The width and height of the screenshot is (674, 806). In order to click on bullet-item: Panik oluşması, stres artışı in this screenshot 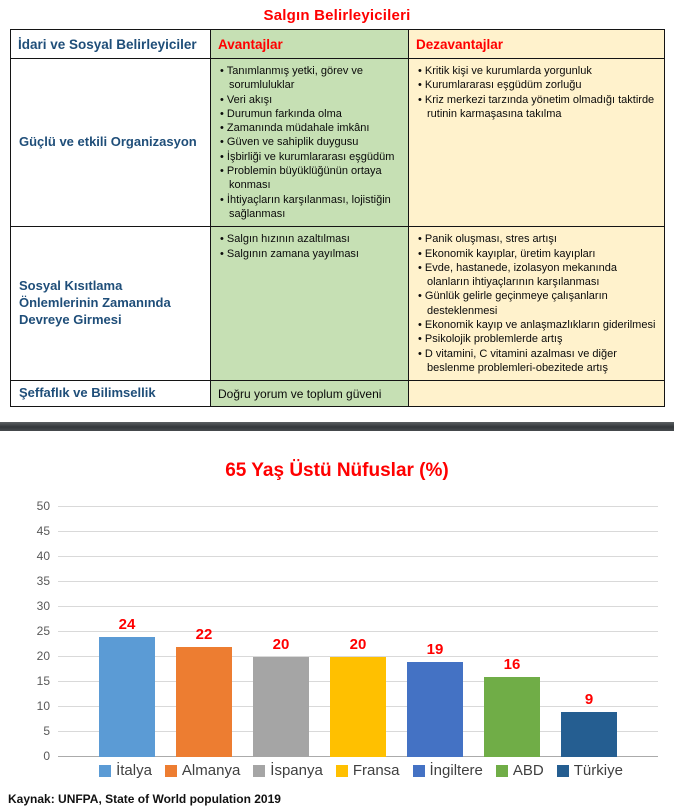, I will do `click(539, 239)`.